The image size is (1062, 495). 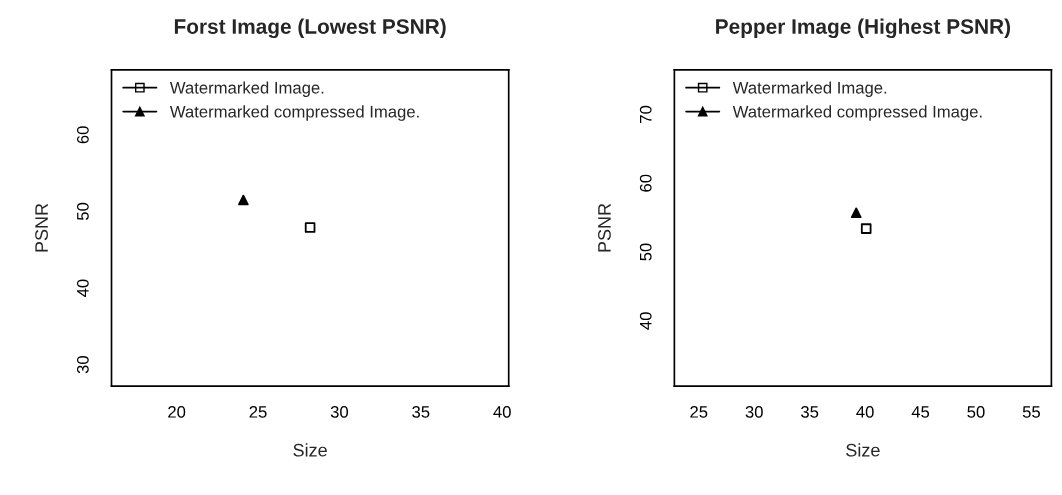 I want to click on y-tick-label: 70, so click(x=645, y=114).